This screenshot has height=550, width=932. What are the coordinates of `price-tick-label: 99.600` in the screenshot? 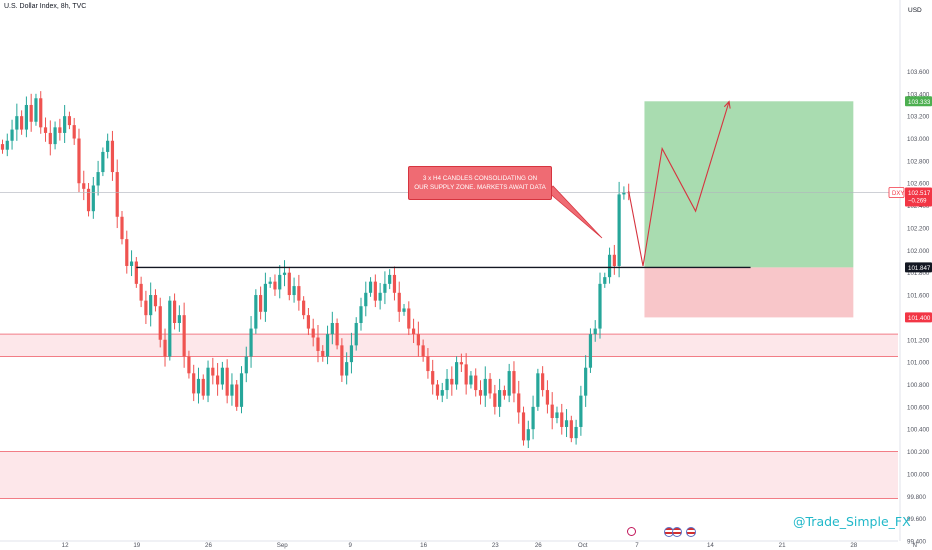 It's located at (916, 519).